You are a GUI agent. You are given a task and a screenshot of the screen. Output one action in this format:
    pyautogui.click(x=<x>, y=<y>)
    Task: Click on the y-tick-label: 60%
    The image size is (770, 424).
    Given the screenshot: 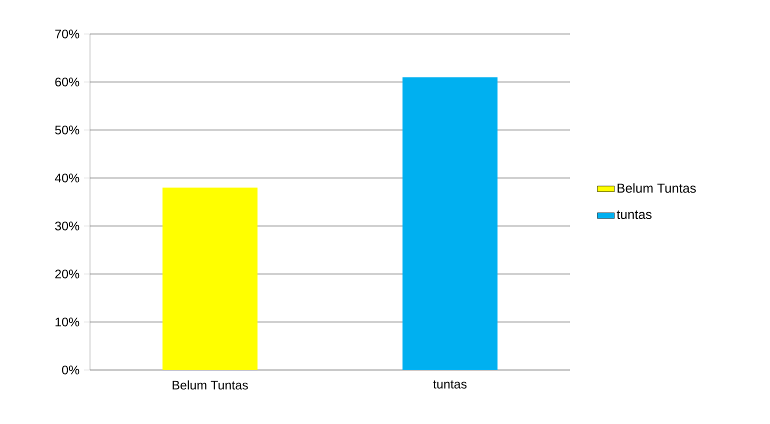 What is the action you would take?
    pyautogui.click(x=67, y=82)
    